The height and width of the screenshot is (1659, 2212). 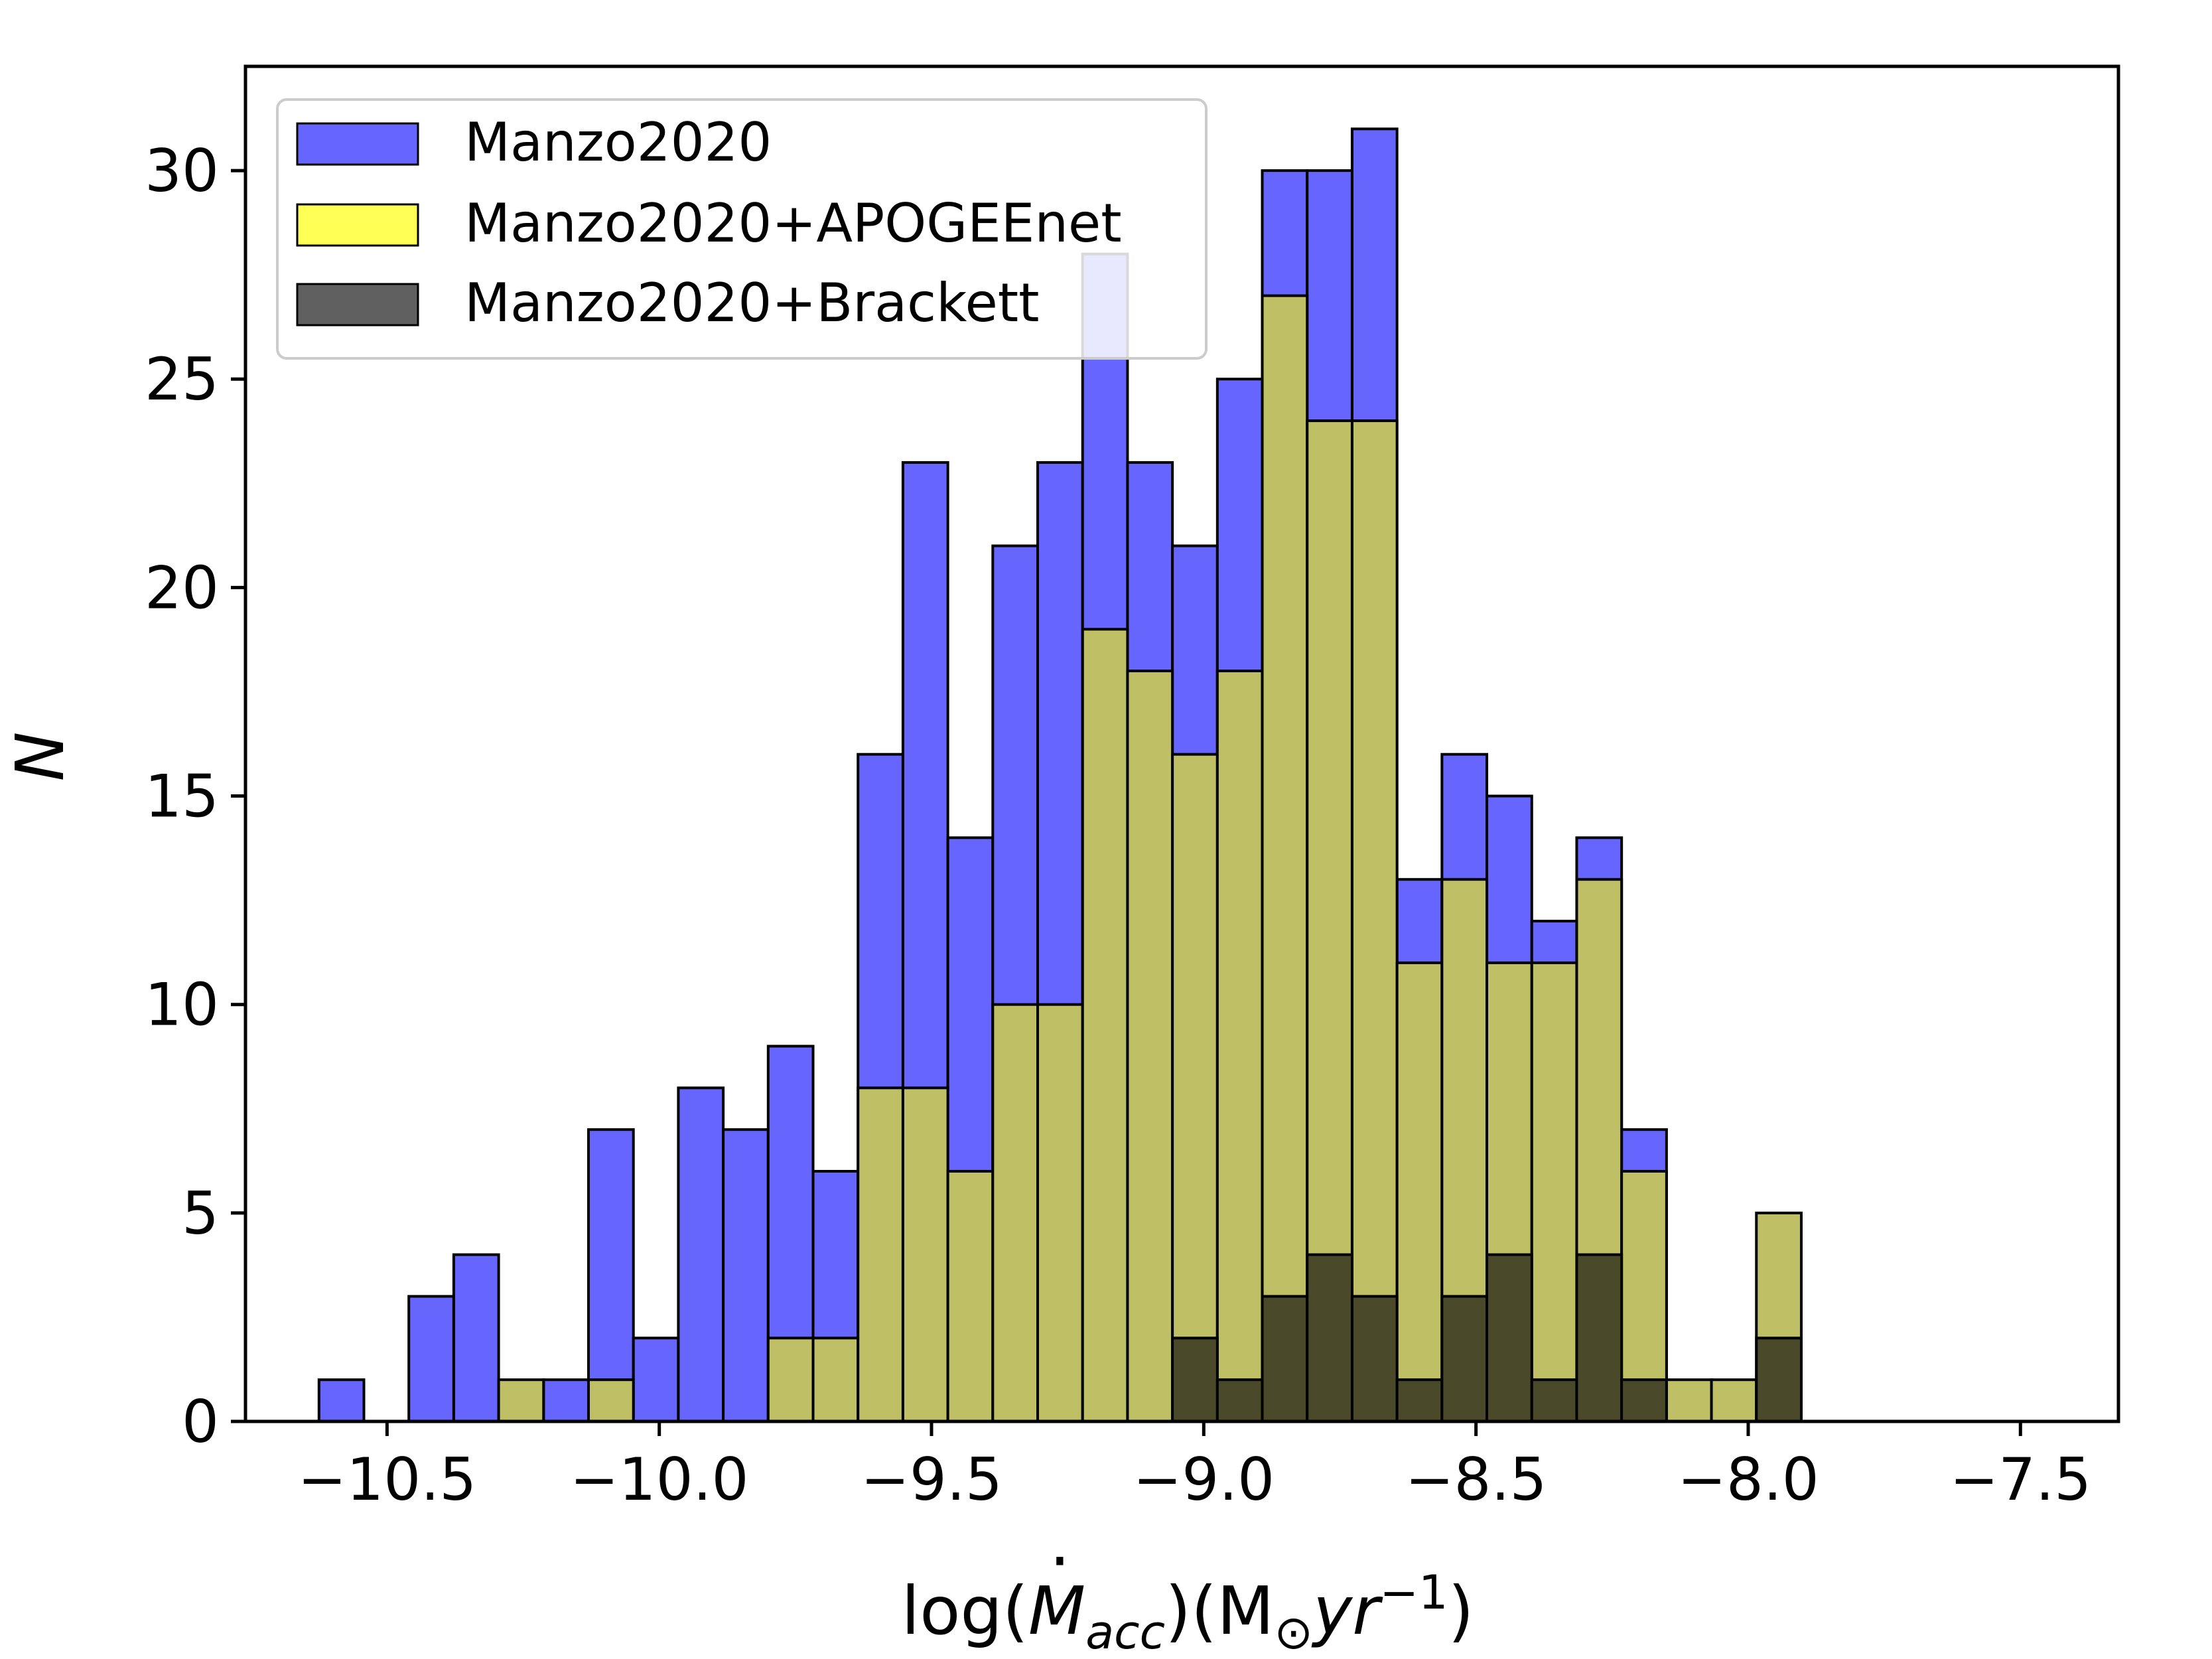 What do you see at coordinates (200, 1213) in the screenshot?
I see `y-tick-label: 5` at bounding box center [200, 1213].